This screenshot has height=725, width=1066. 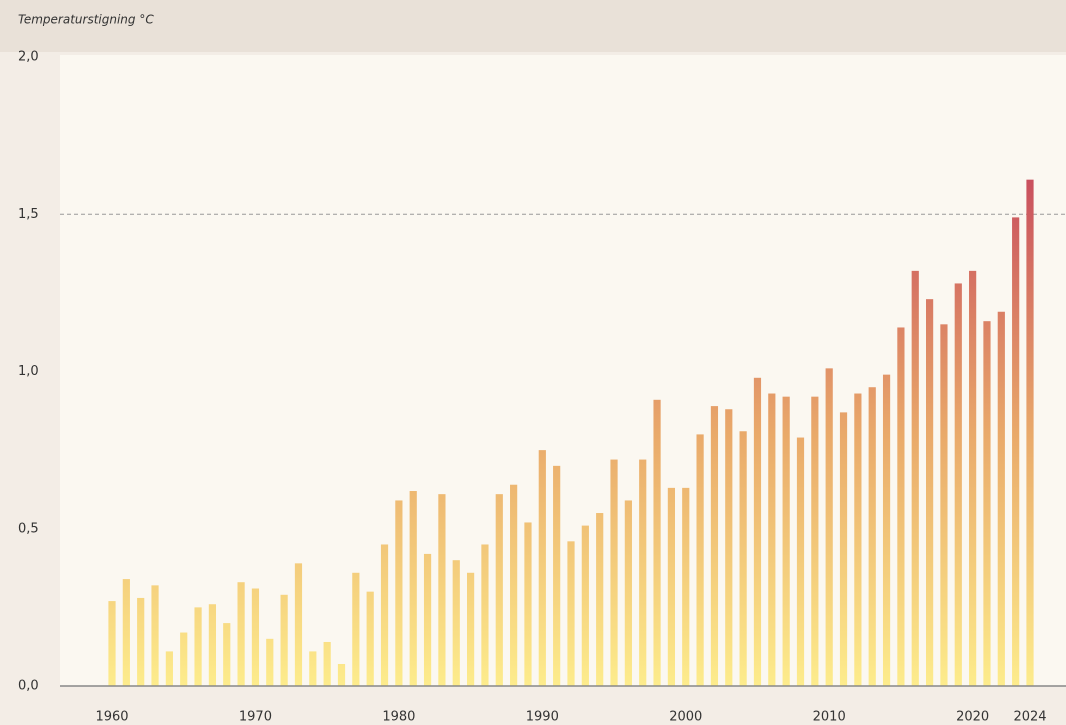 What do you see at coordinates (28, 686) in the screenshot?
I see `y-tick-label: 0,0` at bounding box center [28, 686].